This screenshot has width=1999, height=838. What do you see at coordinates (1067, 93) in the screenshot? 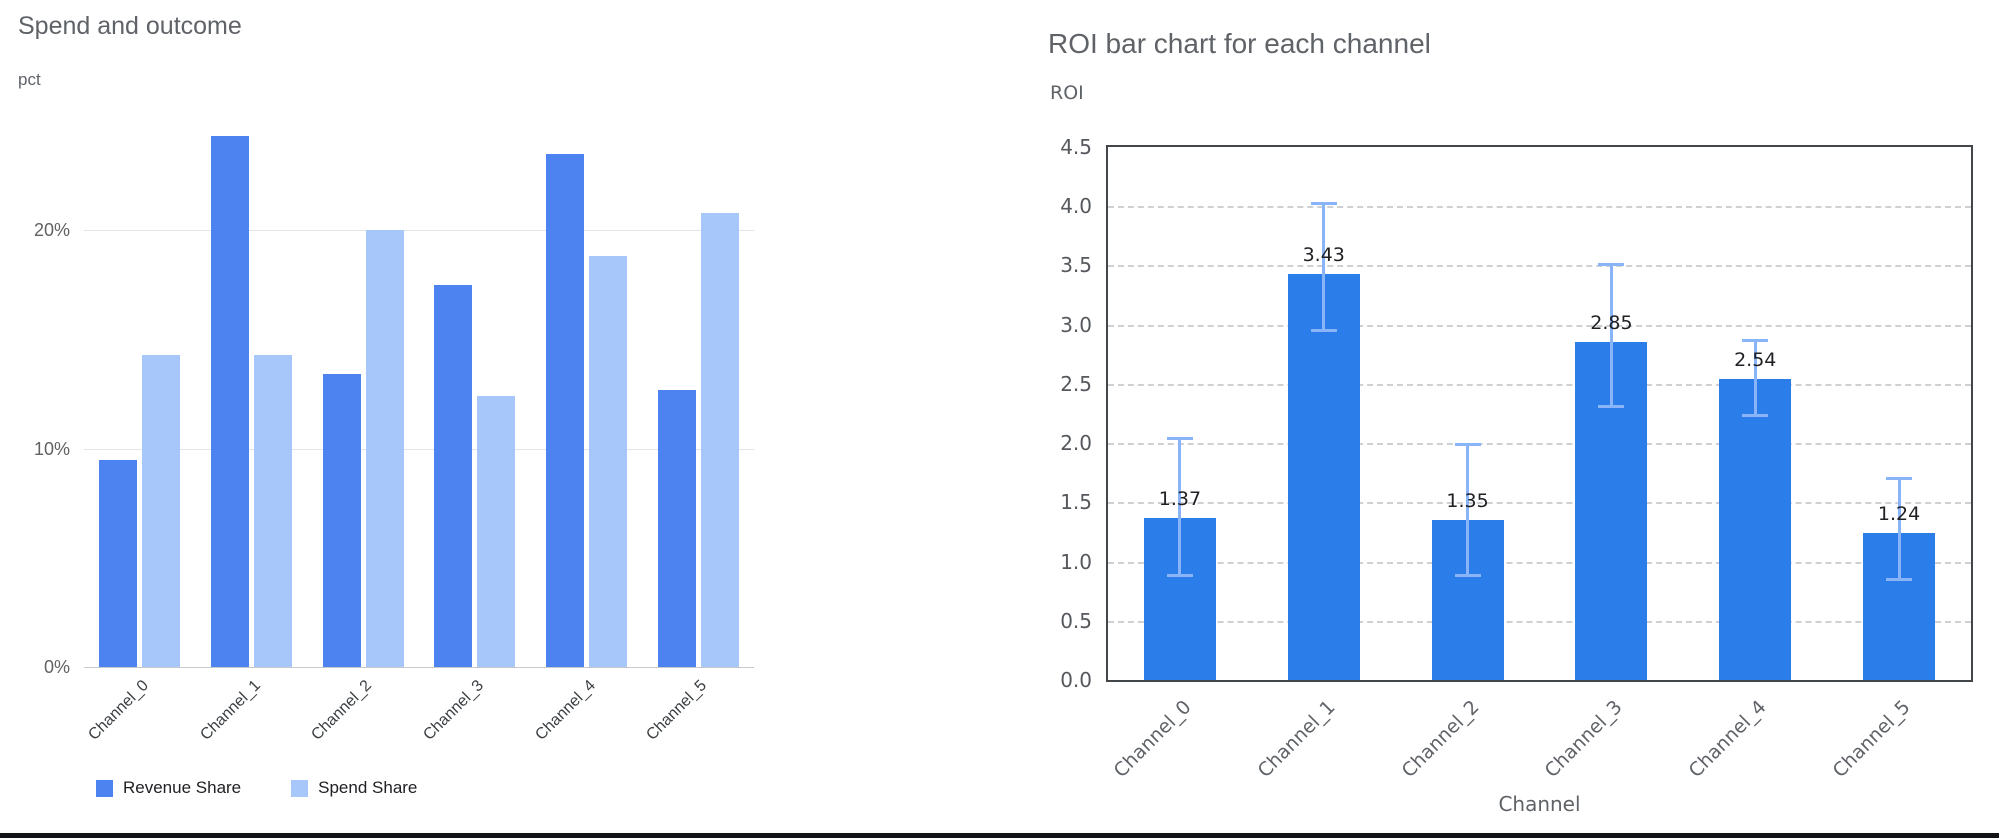
I see `y-axis-title: ROI` at bounding box center [1067, 93].